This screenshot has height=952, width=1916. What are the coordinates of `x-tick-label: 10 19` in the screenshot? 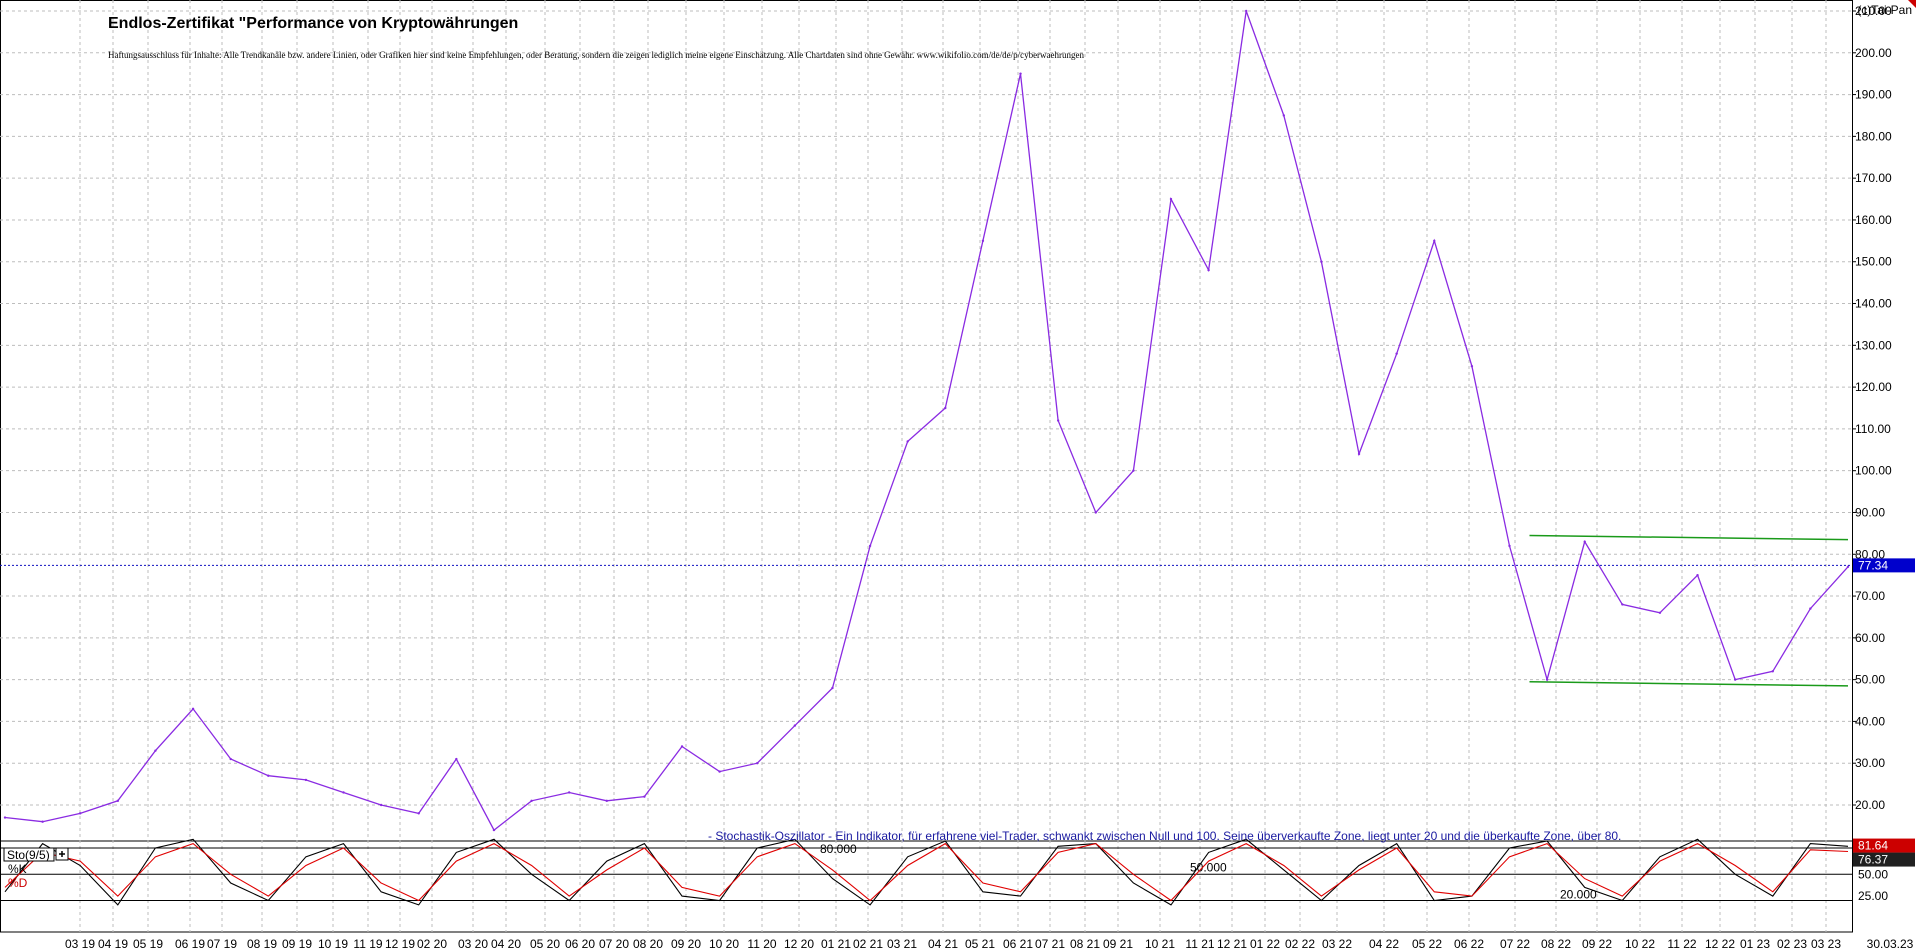 It's located at (333, 944).